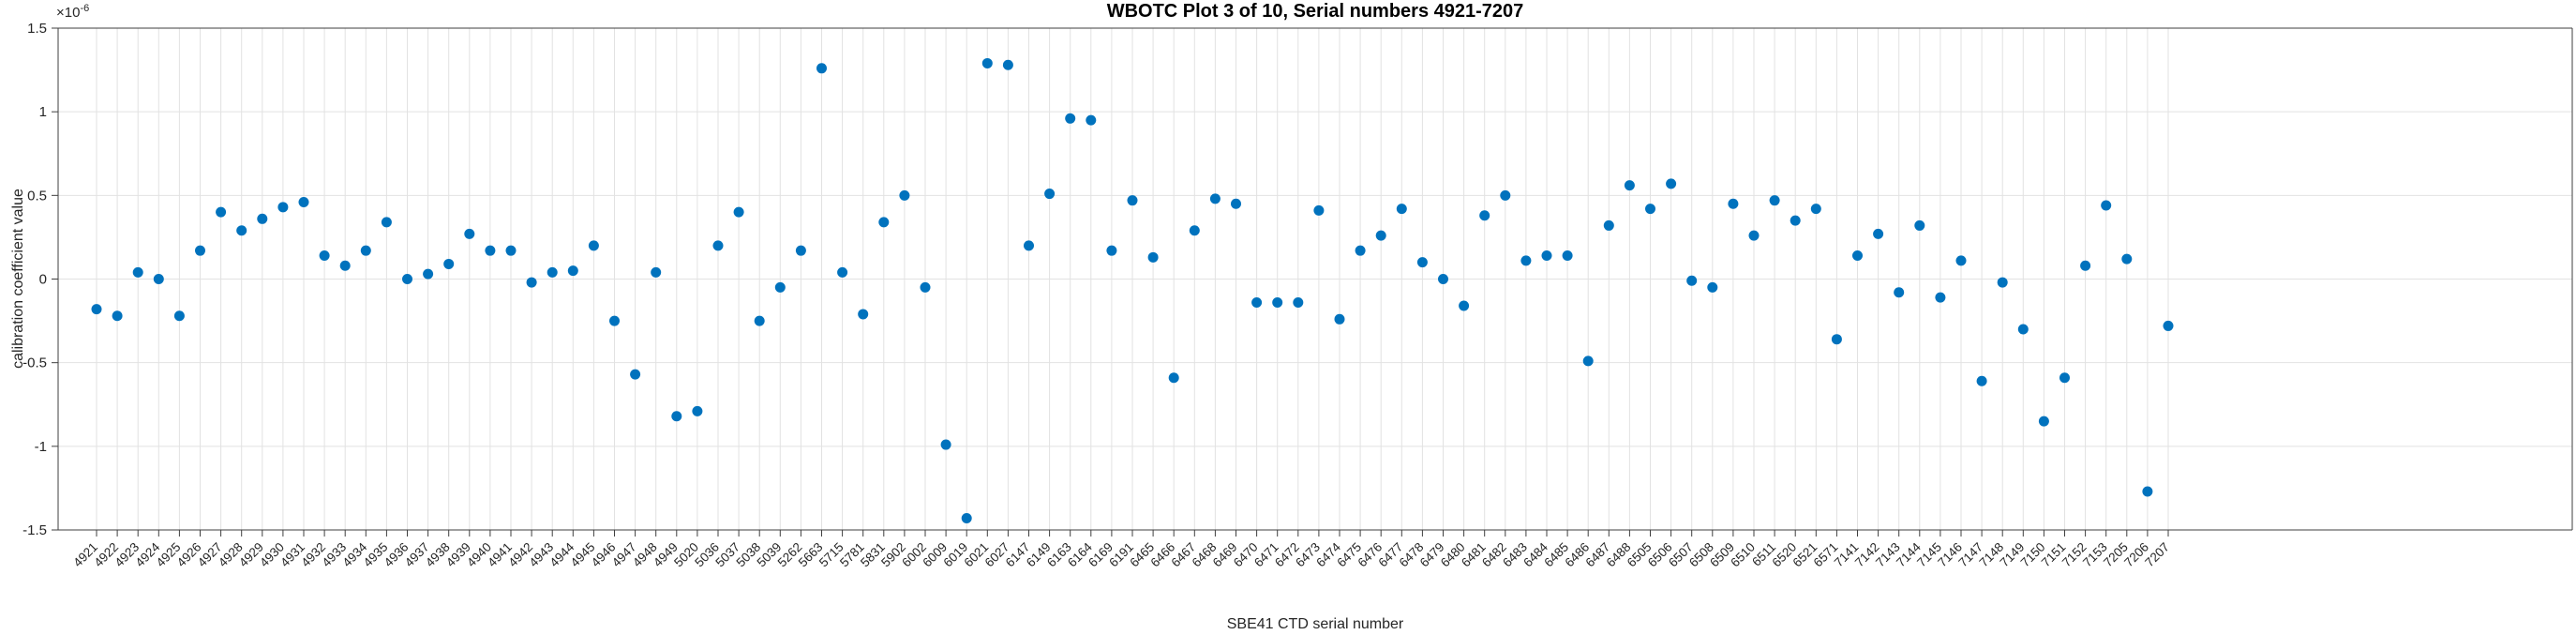 The height and width of the screenshot is (635, 2576). I want to click on y-axis-scale-label: ×10⁻⁶, so click(72, 12).